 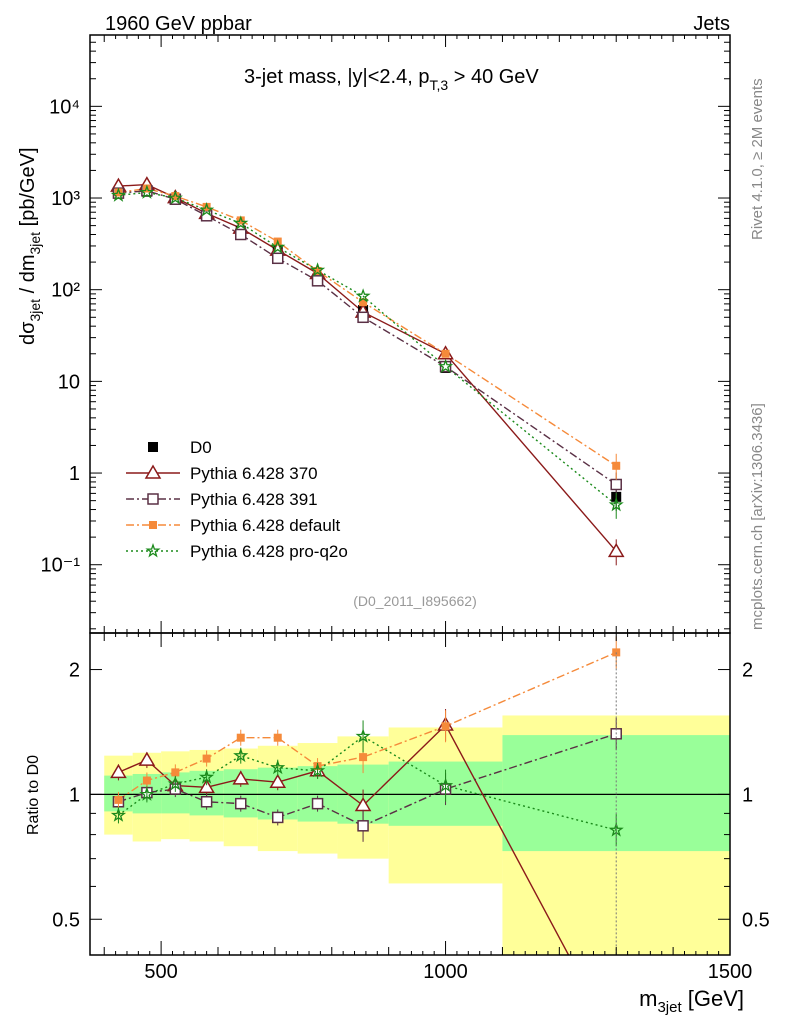 I want to click on main-ytick-label: 10, so click(x=69, y=382).